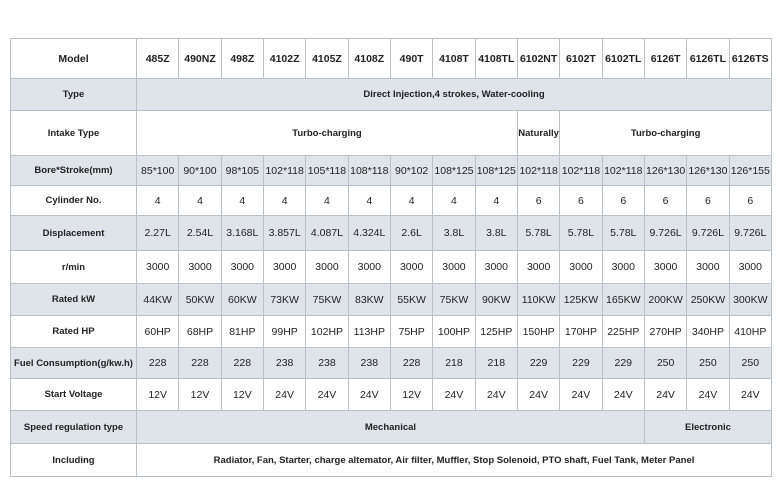 The width and height of the screenshot is (781, 500). Describe the element at coordinates (73, 200) in the screenshot. I see `row-label: Cylinder No.` at that location.